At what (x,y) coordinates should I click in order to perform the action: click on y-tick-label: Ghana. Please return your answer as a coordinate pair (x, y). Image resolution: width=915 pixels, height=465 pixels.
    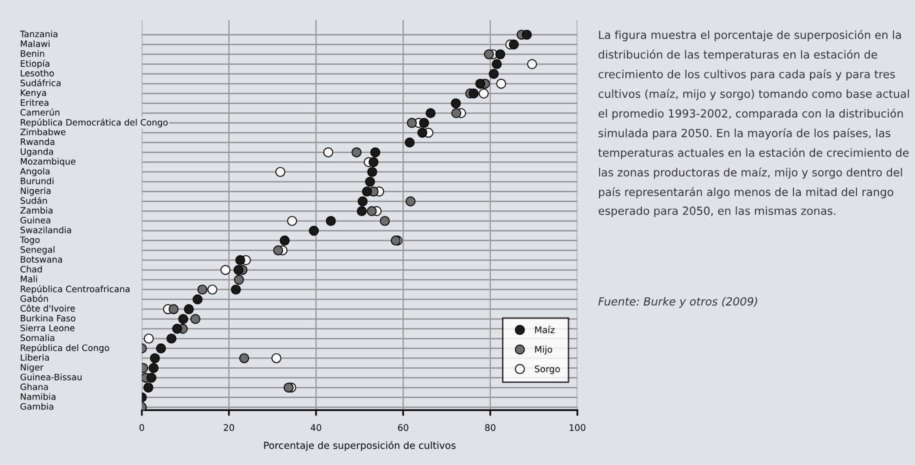
    Looking at the image, I should click on (34, 386).